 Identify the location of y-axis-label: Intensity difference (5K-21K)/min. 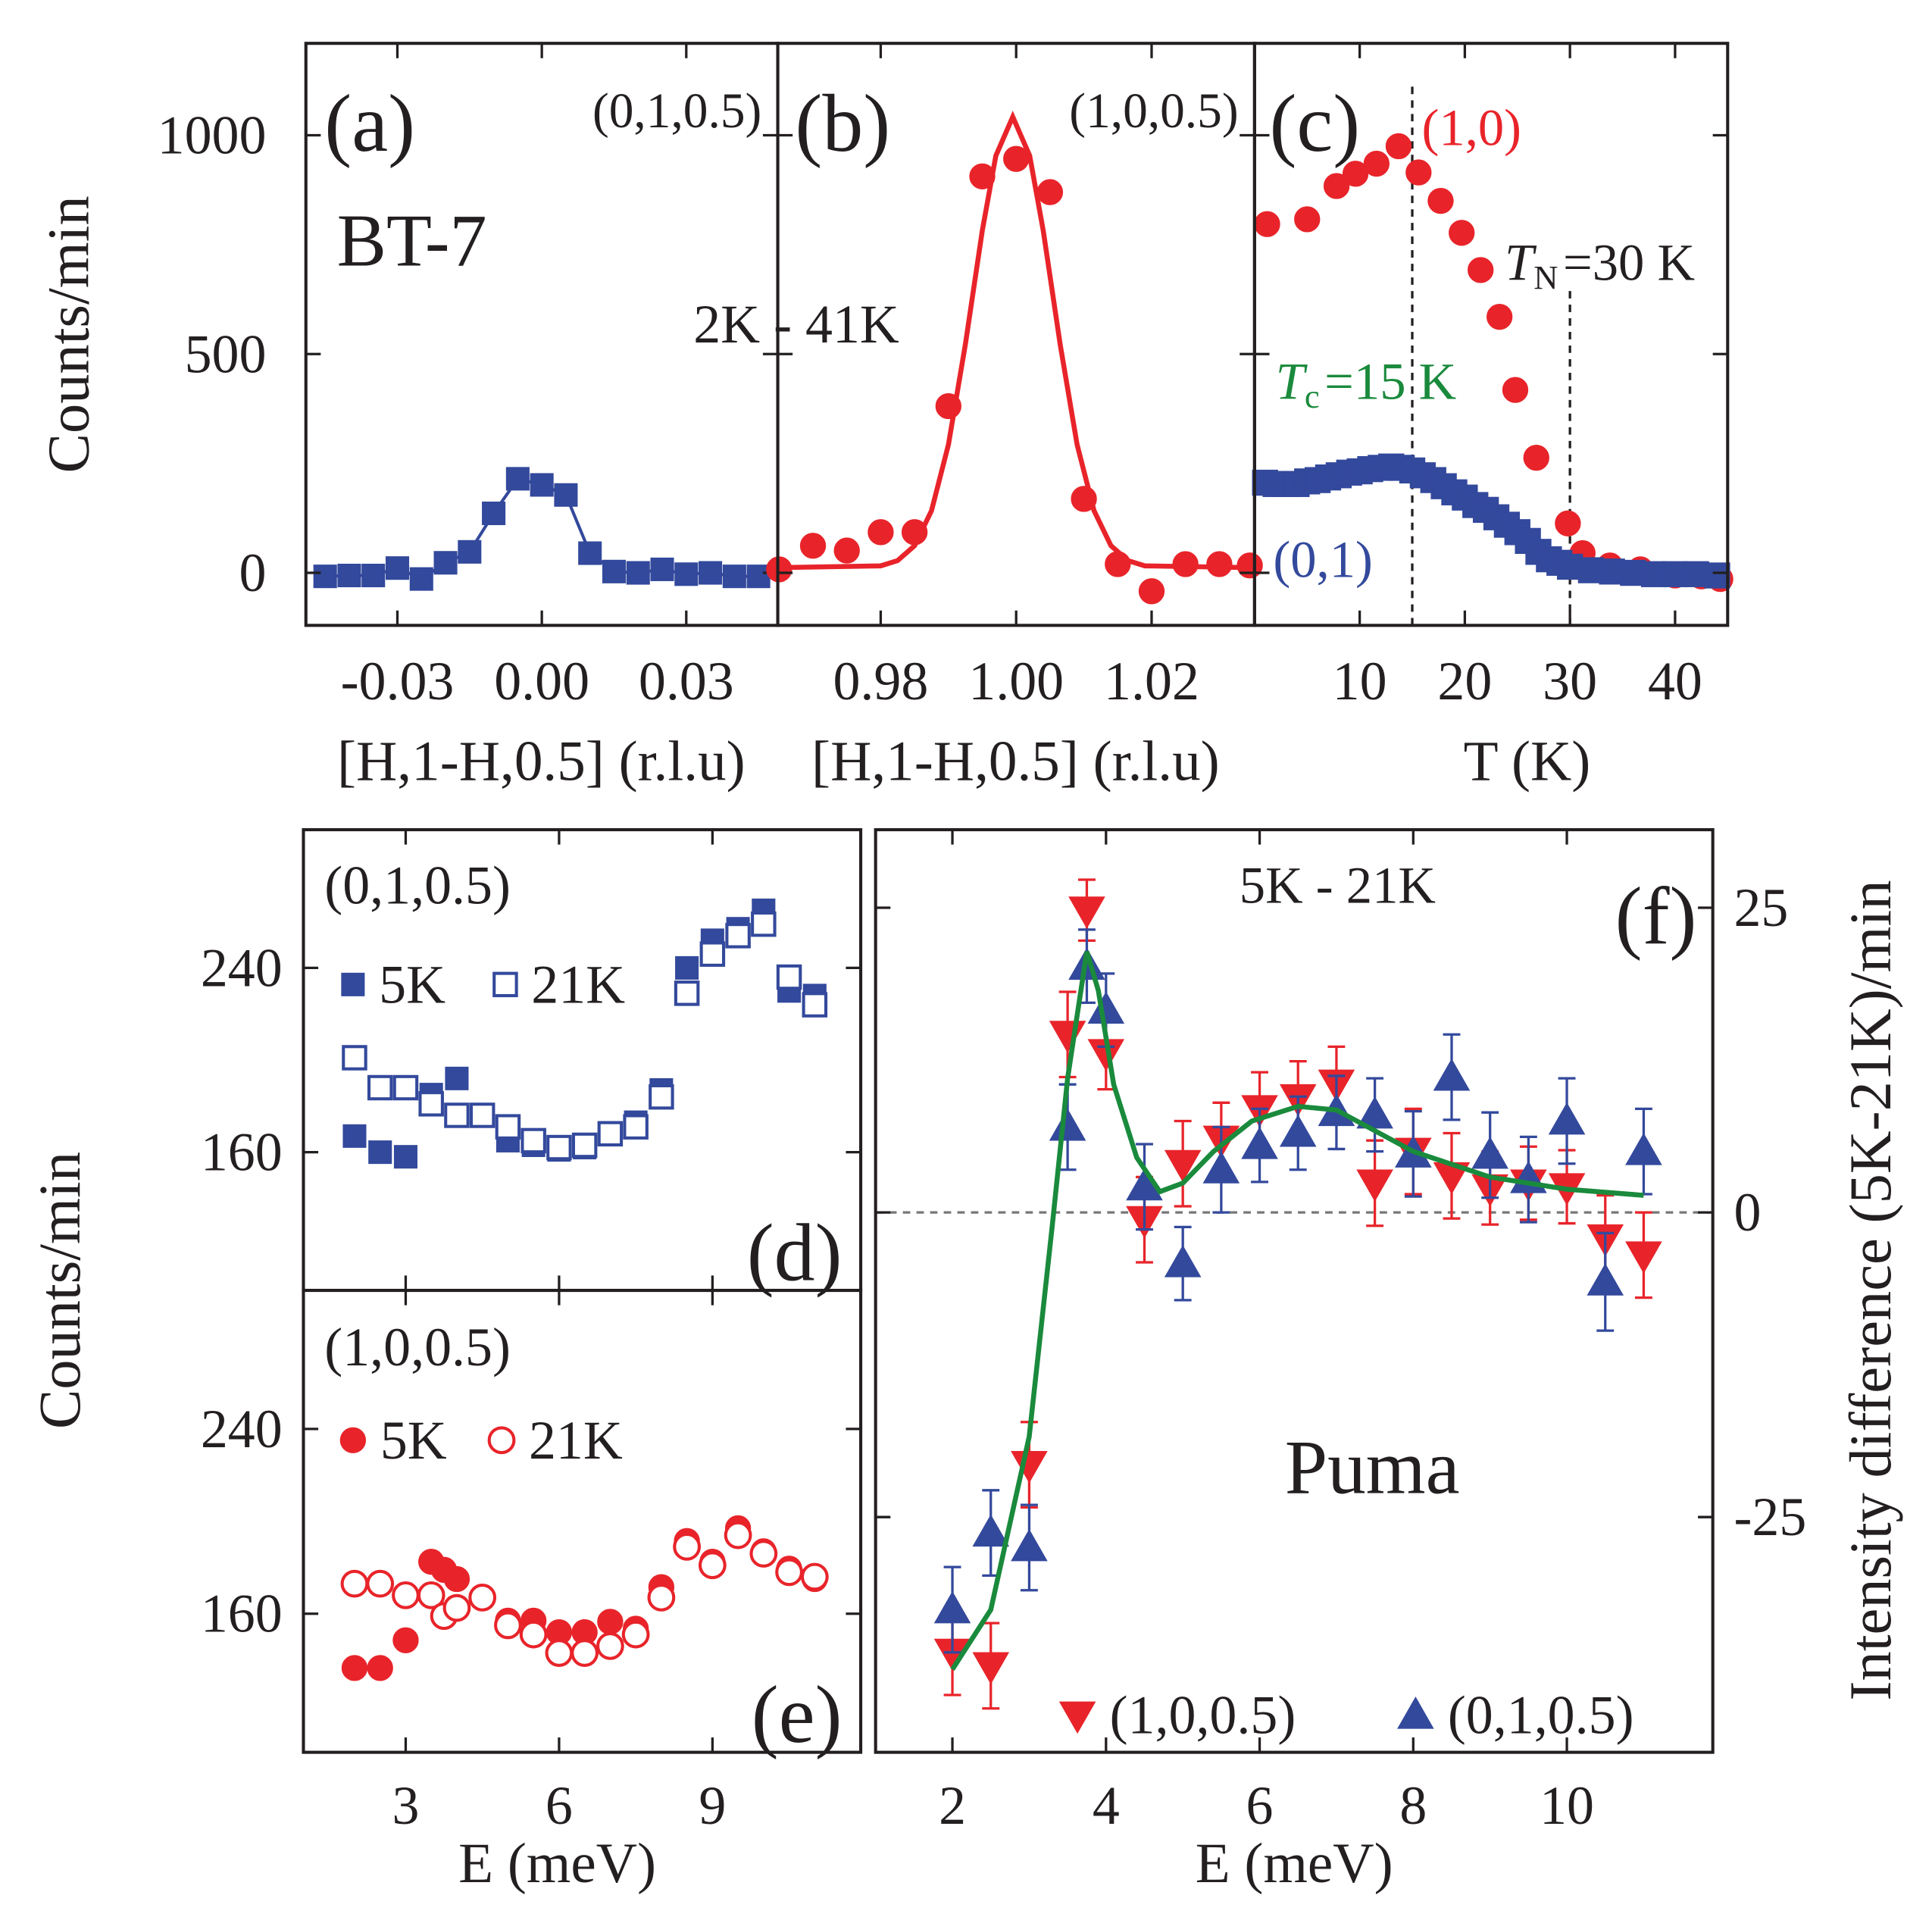
(1870, 1290).